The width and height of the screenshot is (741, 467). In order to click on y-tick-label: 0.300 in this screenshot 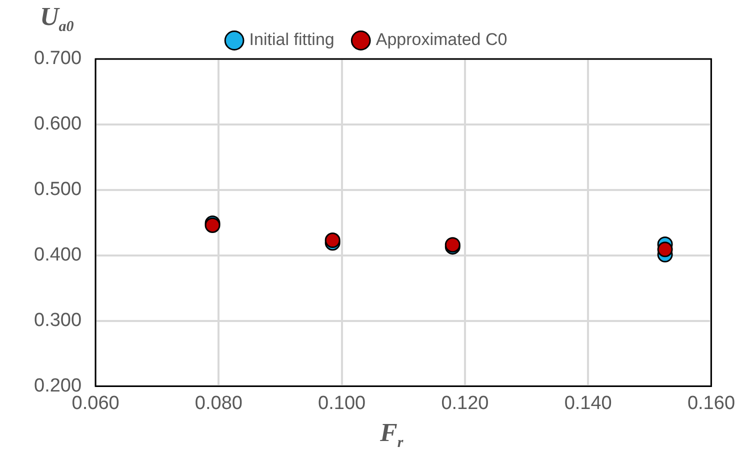, I will do `click(58, 320)`.